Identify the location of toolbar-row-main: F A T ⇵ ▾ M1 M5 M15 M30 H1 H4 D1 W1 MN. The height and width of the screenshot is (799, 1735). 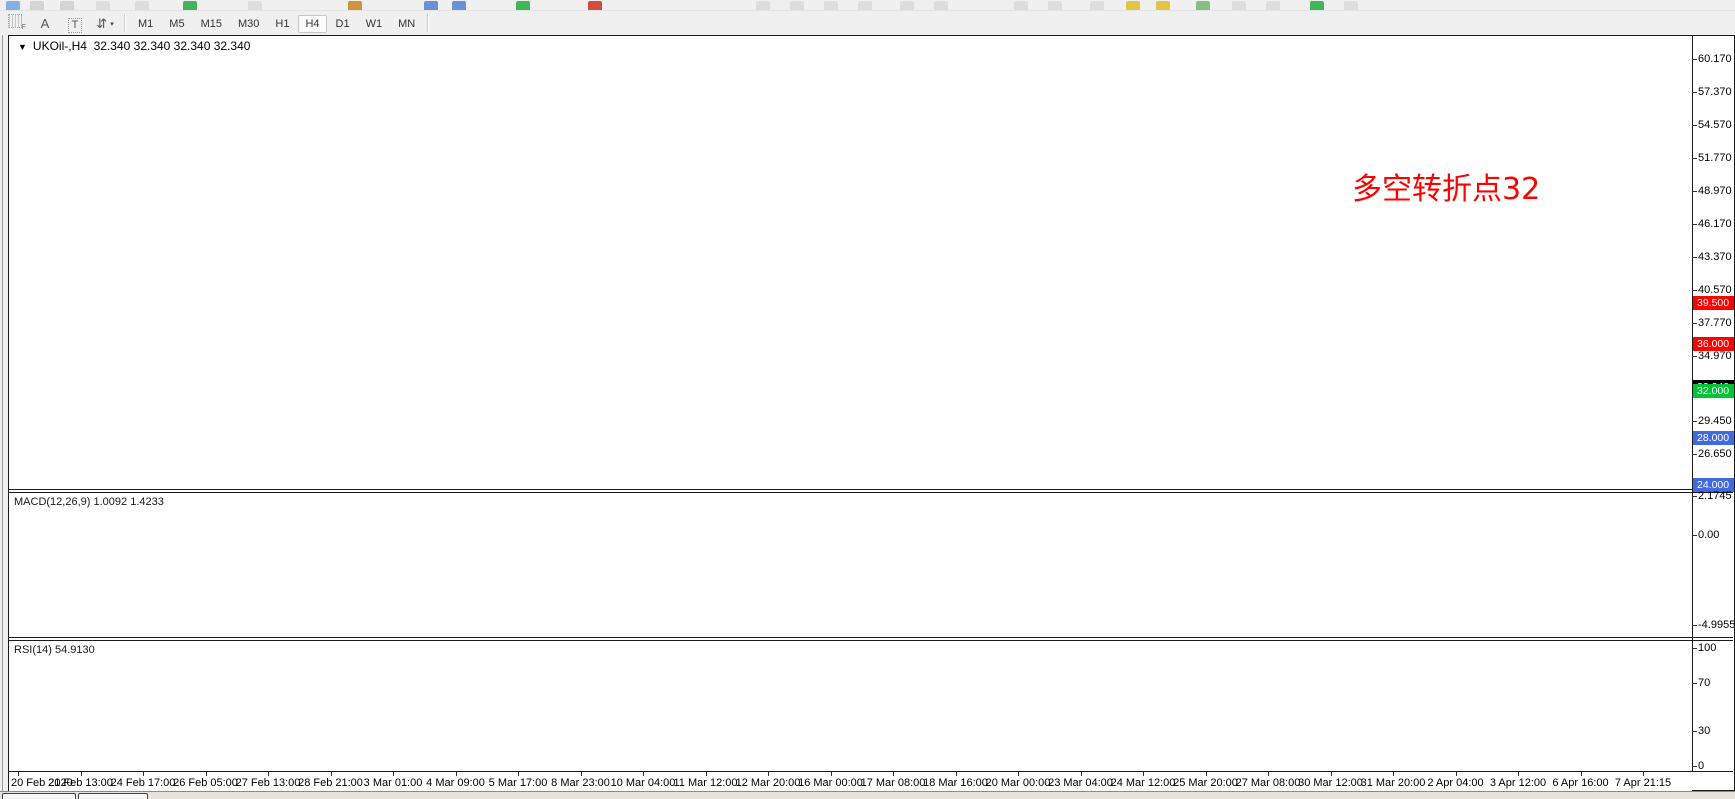
(867, 23).